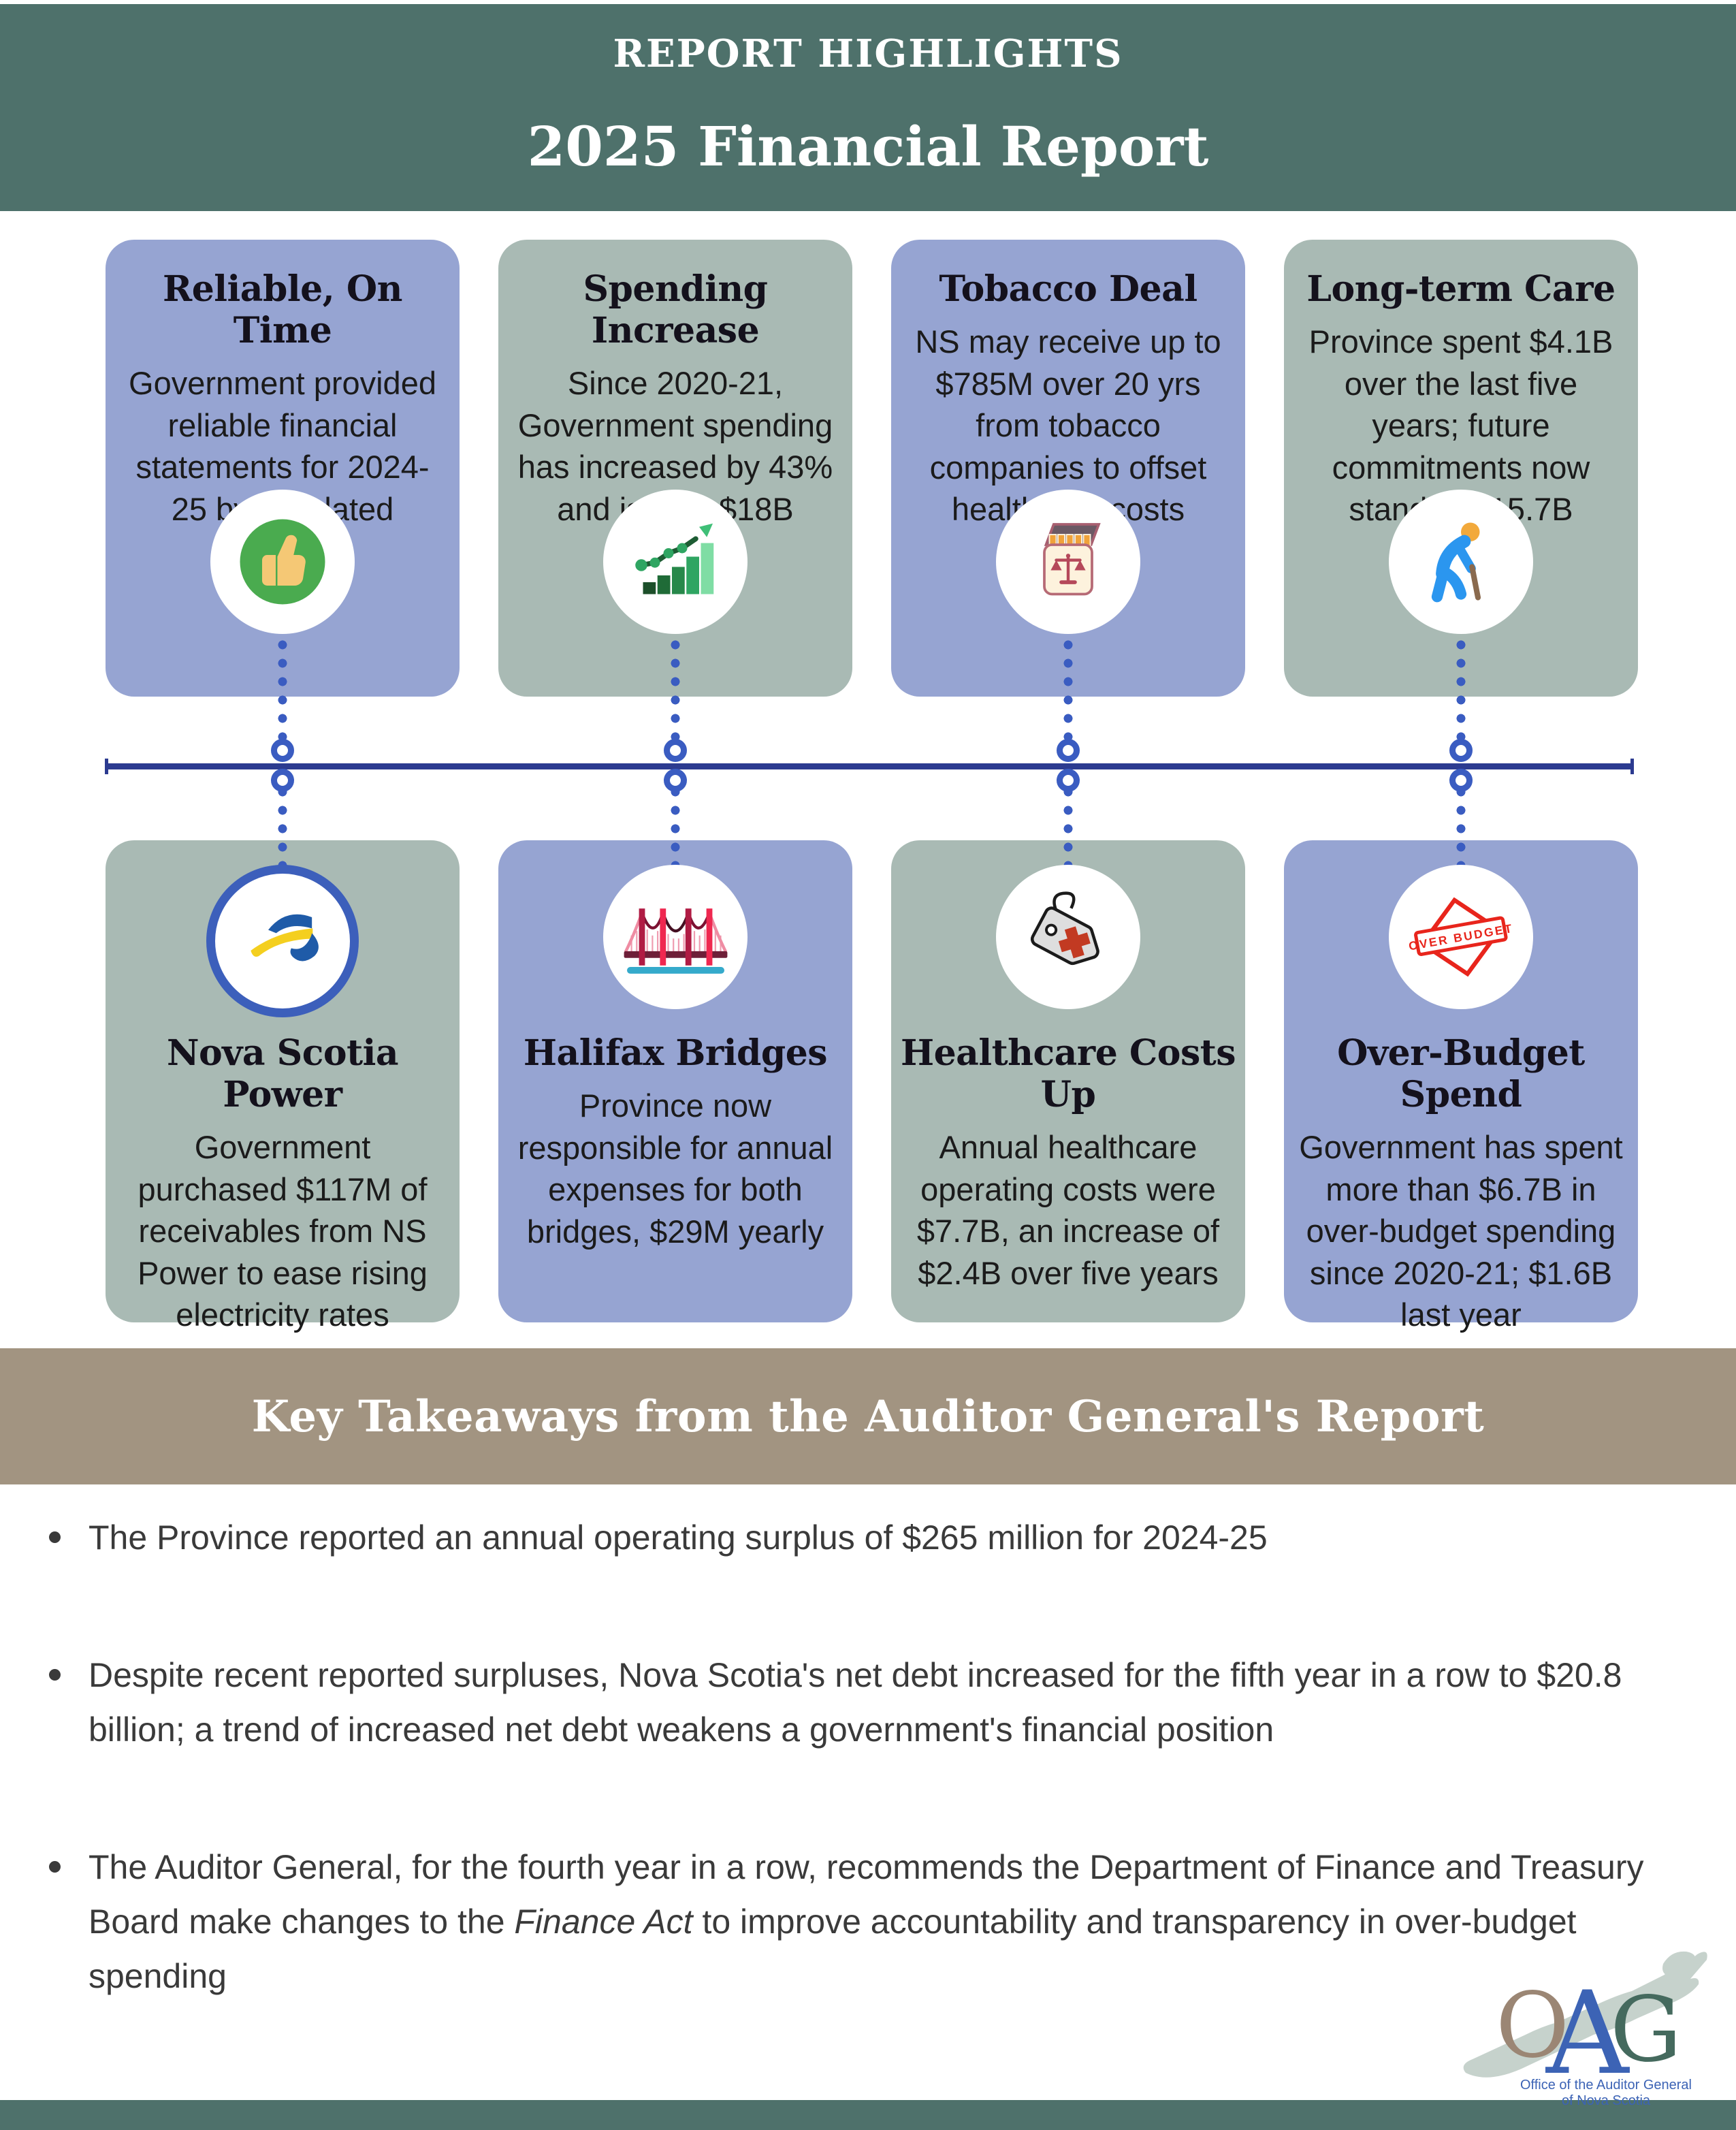  What do you see at coordinates (675, 941) in the screenshot?
I see `suspension-bridge-icon` at bounding box center [675, 941].